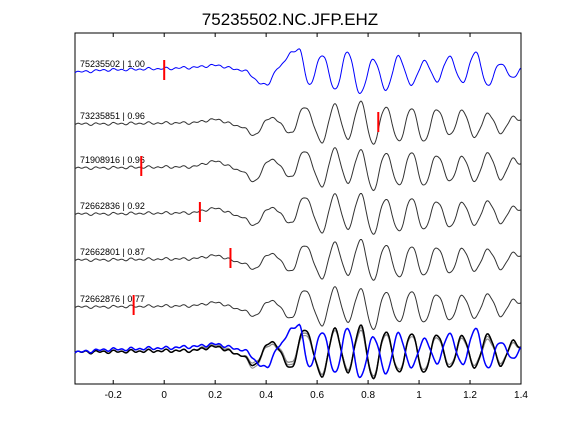 This screenshot has width=576, height=432. I want to click on trace-label: 75235502 | 1.00, so click(112, 64).